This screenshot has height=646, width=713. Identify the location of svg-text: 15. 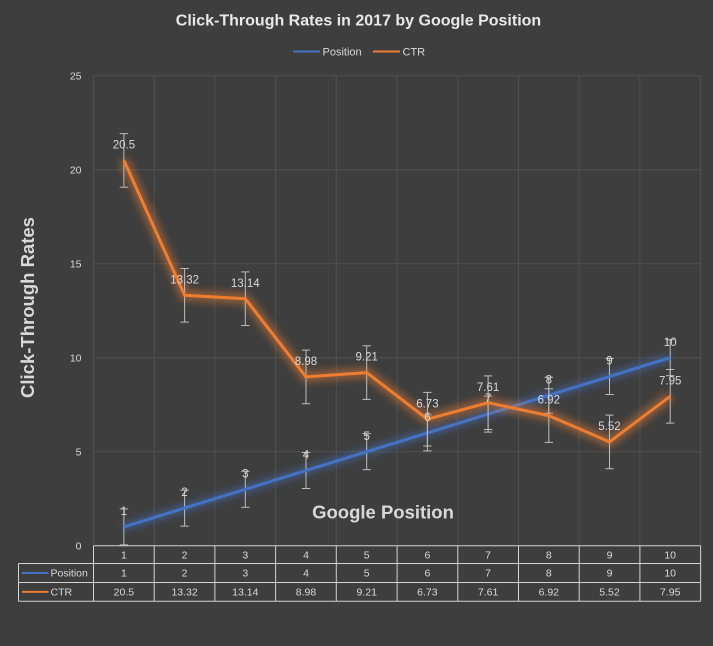
(76, 265).